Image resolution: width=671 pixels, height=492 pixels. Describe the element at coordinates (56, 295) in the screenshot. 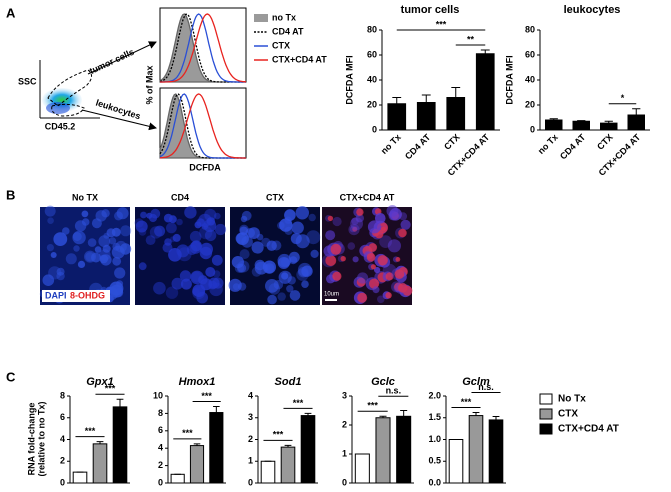

I see `stain-label: DAPI` at that location.